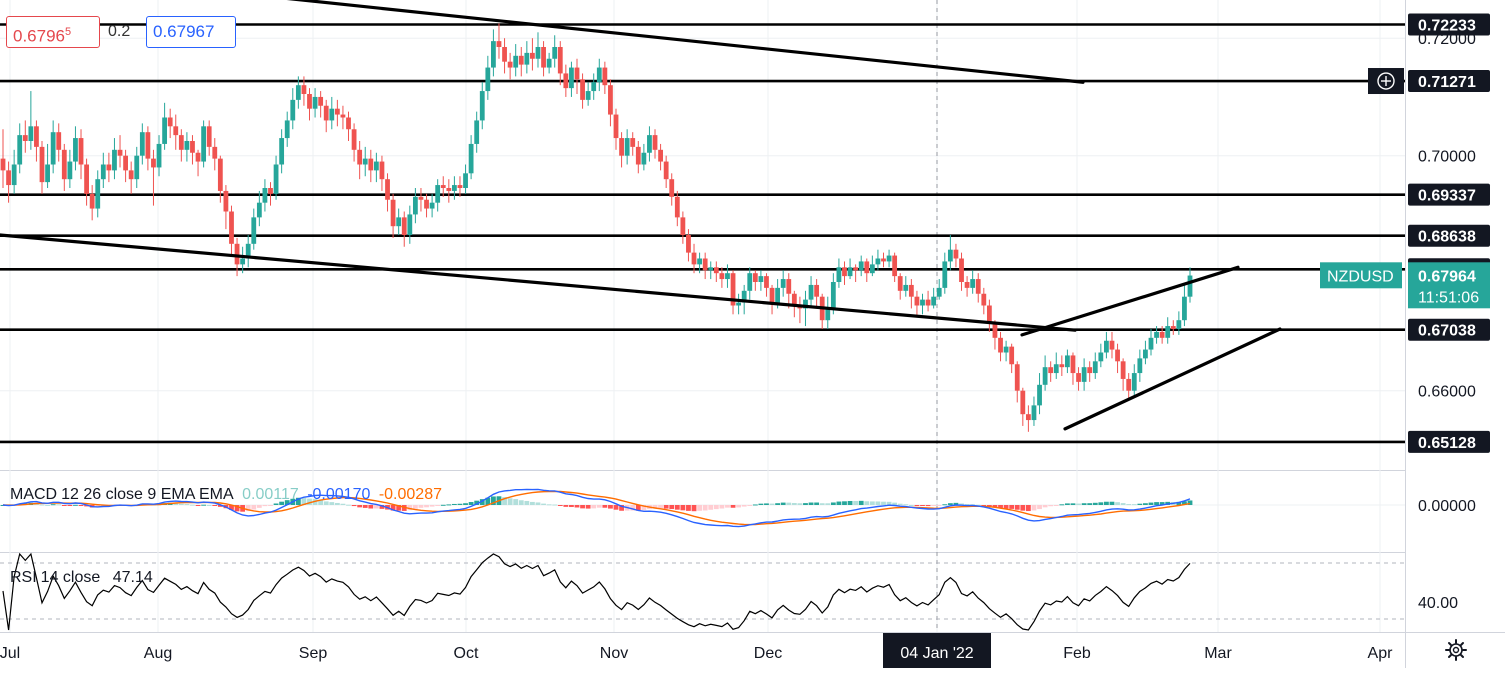 Image resolution: width=1505 pixels, height=673 pixels. Describe the element at coordinates (191, 32) in the screenshot. I see `ask-price-box: 0.67967` at that location.